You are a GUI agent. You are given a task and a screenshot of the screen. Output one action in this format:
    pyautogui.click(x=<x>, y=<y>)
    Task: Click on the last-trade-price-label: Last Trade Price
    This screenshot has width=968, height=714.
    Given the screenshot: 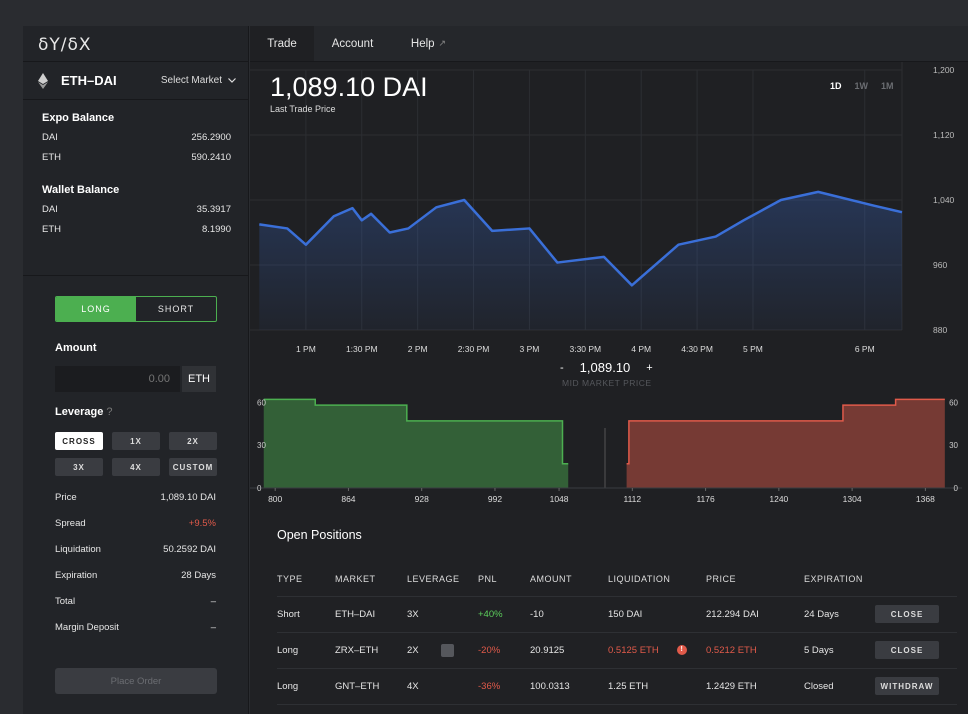 What is the action you would take?
    pyautogui.click(x=303, y=109)
    